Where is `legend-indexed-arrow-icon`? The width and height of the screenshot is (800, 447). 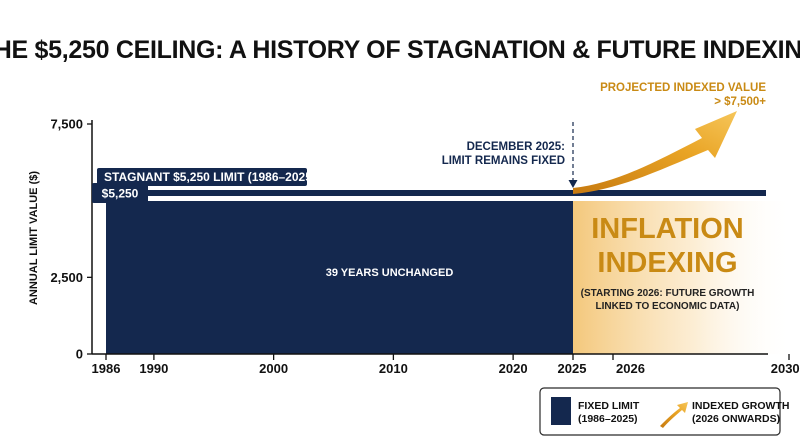
legend-indexed-arrow-icon is located at coordinates (674, 415).